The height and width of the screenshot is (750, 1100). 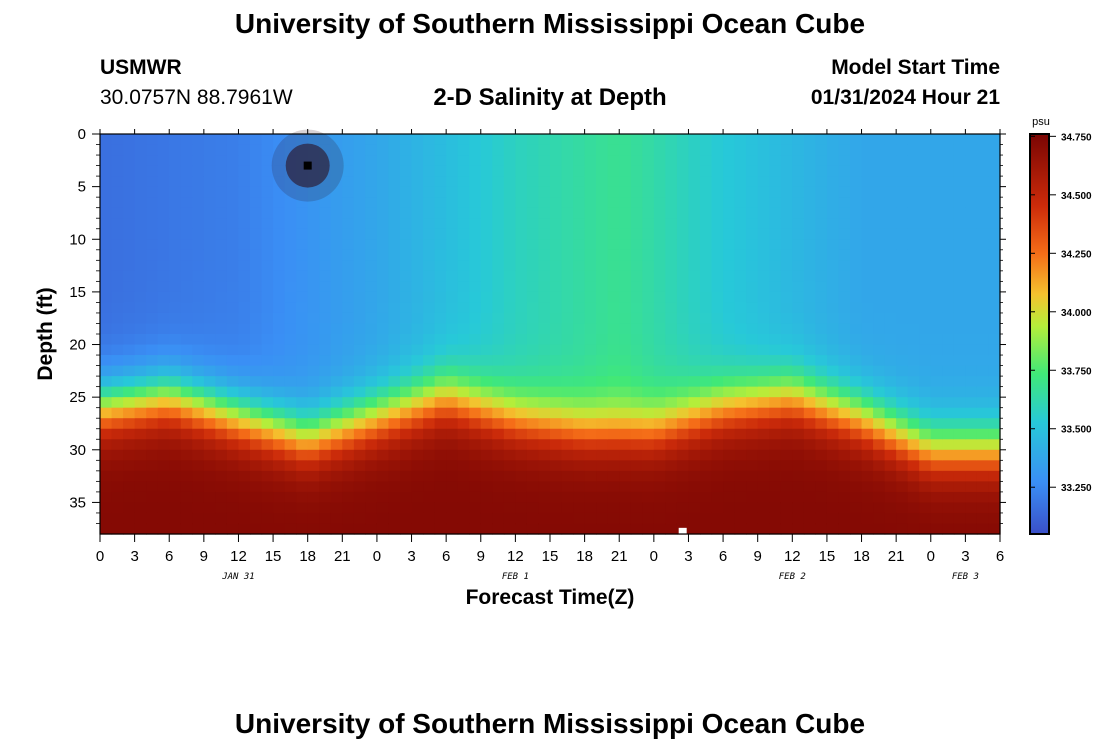 I want to click on x-tick-label: 6, so click(x=1000, y=556).